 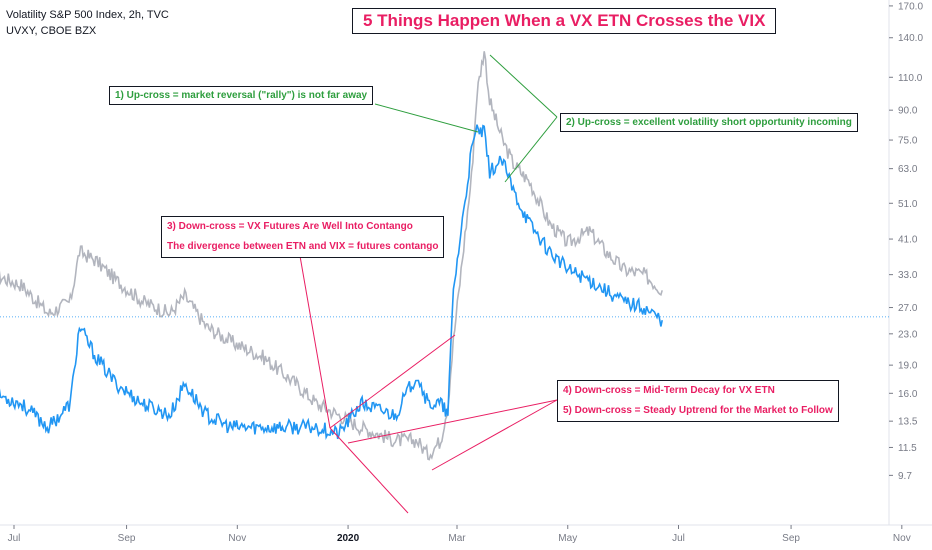 I want to click on x-axis-ticks: Jul Sep Nov 2020 Mar May Jul Sep Nov, so click(x=459, y=534).